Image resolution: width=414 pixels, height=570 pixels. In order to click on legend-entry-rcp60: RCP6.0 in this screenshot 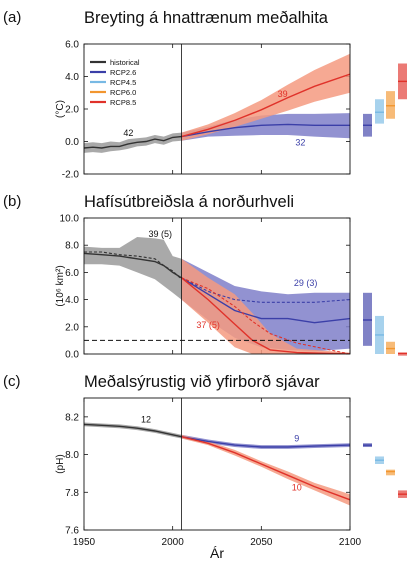, I will do `click(123, 92)`.